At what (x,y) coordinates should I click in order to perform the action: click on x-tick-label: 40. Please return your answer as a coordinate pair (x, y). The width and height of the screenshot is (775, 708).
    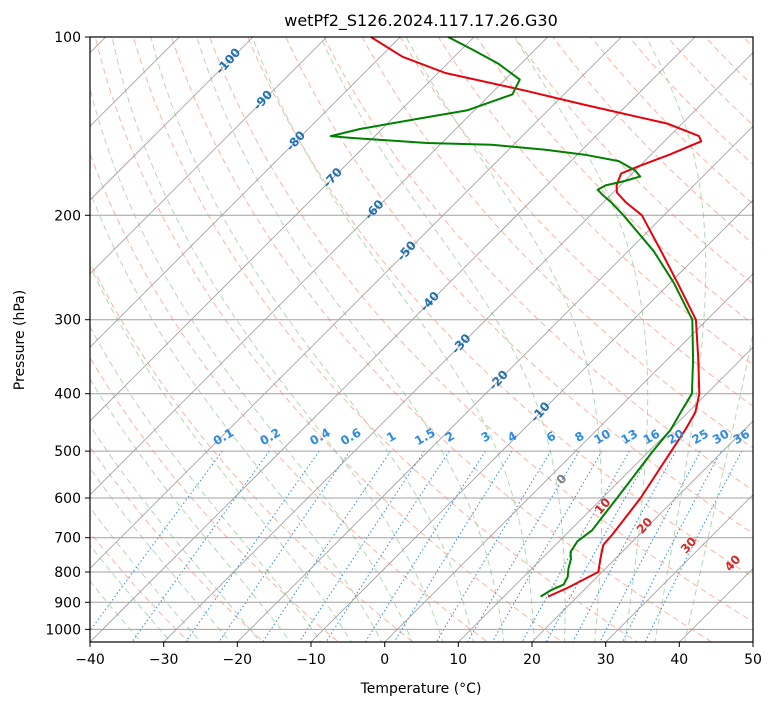
    Looking at the image, I should click on (679, 660).